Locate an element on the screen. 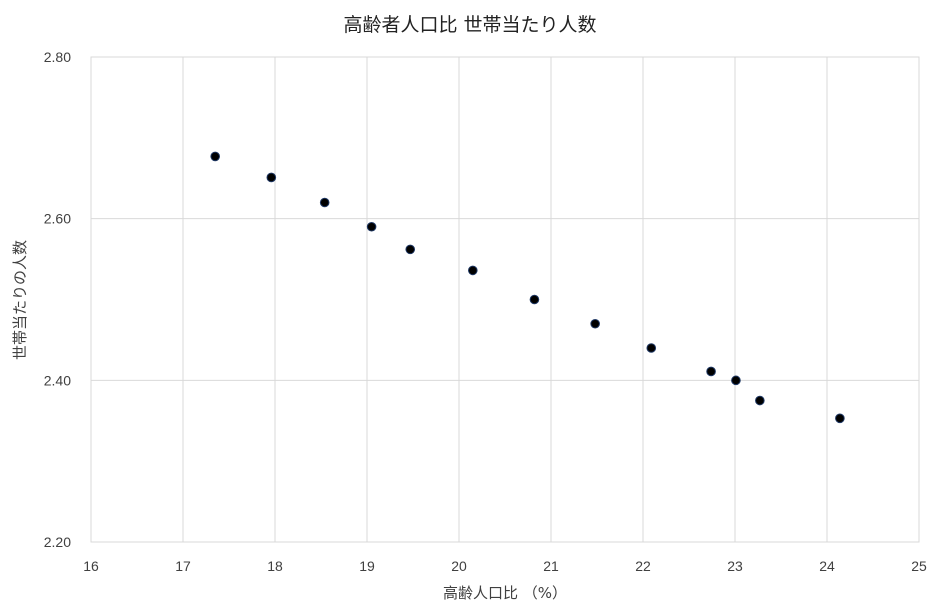 This screenshot has width=941, height=615. y-axis-label: 世帯当たりの人数 is located at coordinates (20, 300).